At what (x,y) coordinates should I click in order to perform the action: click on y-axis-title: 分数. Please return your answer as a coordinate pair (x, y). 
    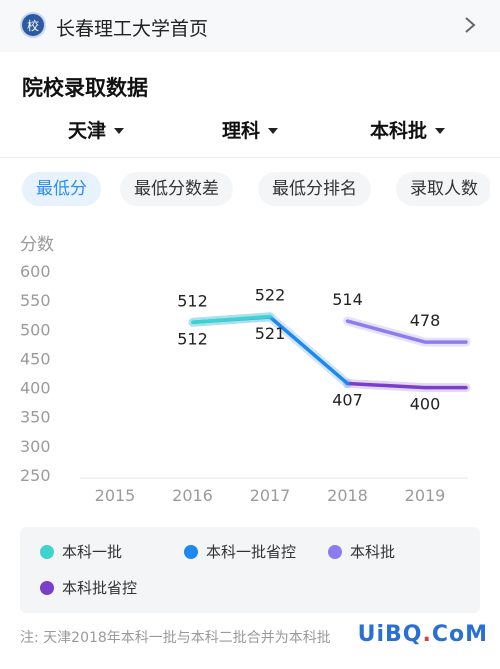
    Looking at the image, I should click on (37, 245).